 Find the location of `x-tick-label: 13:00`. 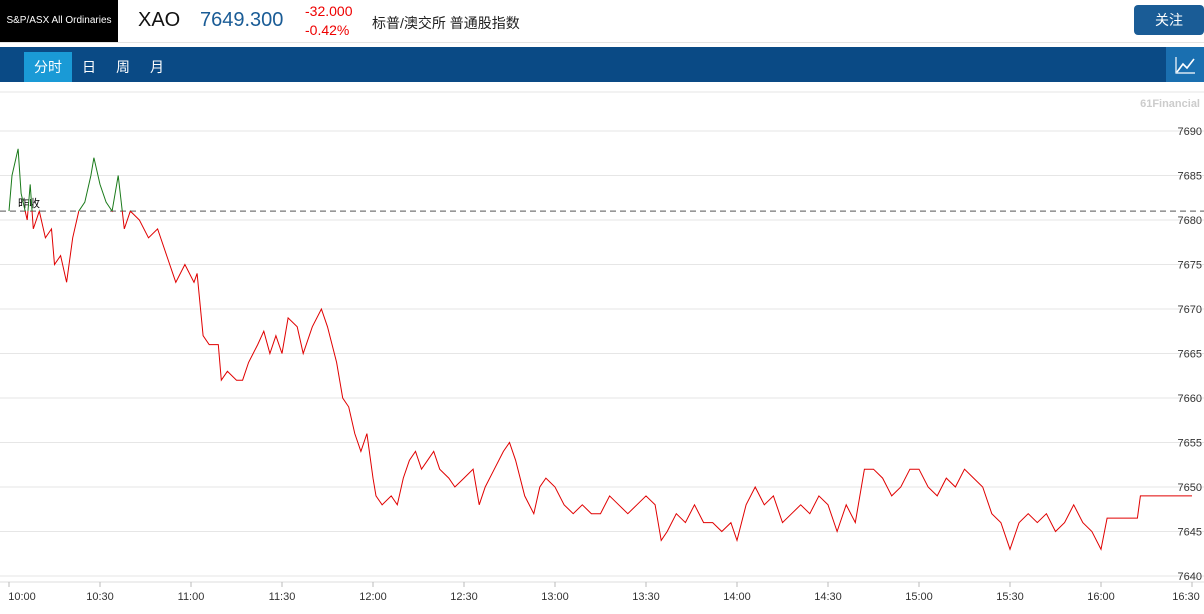

x-tick-label: 13:00 is located at coordinates (555, 597).